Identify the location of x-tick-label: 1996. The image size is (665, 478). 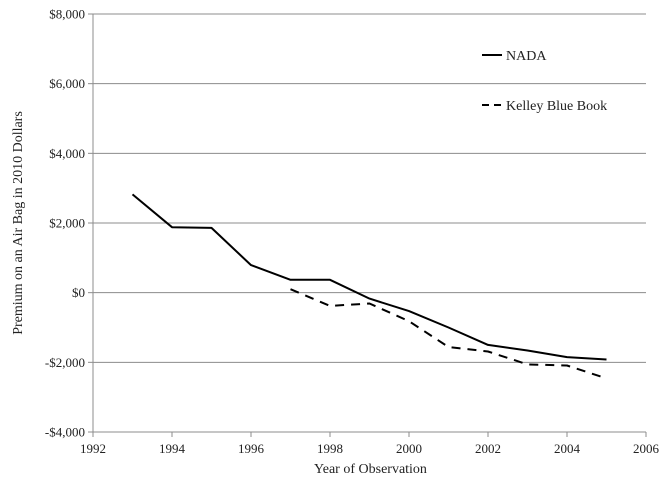
(251, 448).